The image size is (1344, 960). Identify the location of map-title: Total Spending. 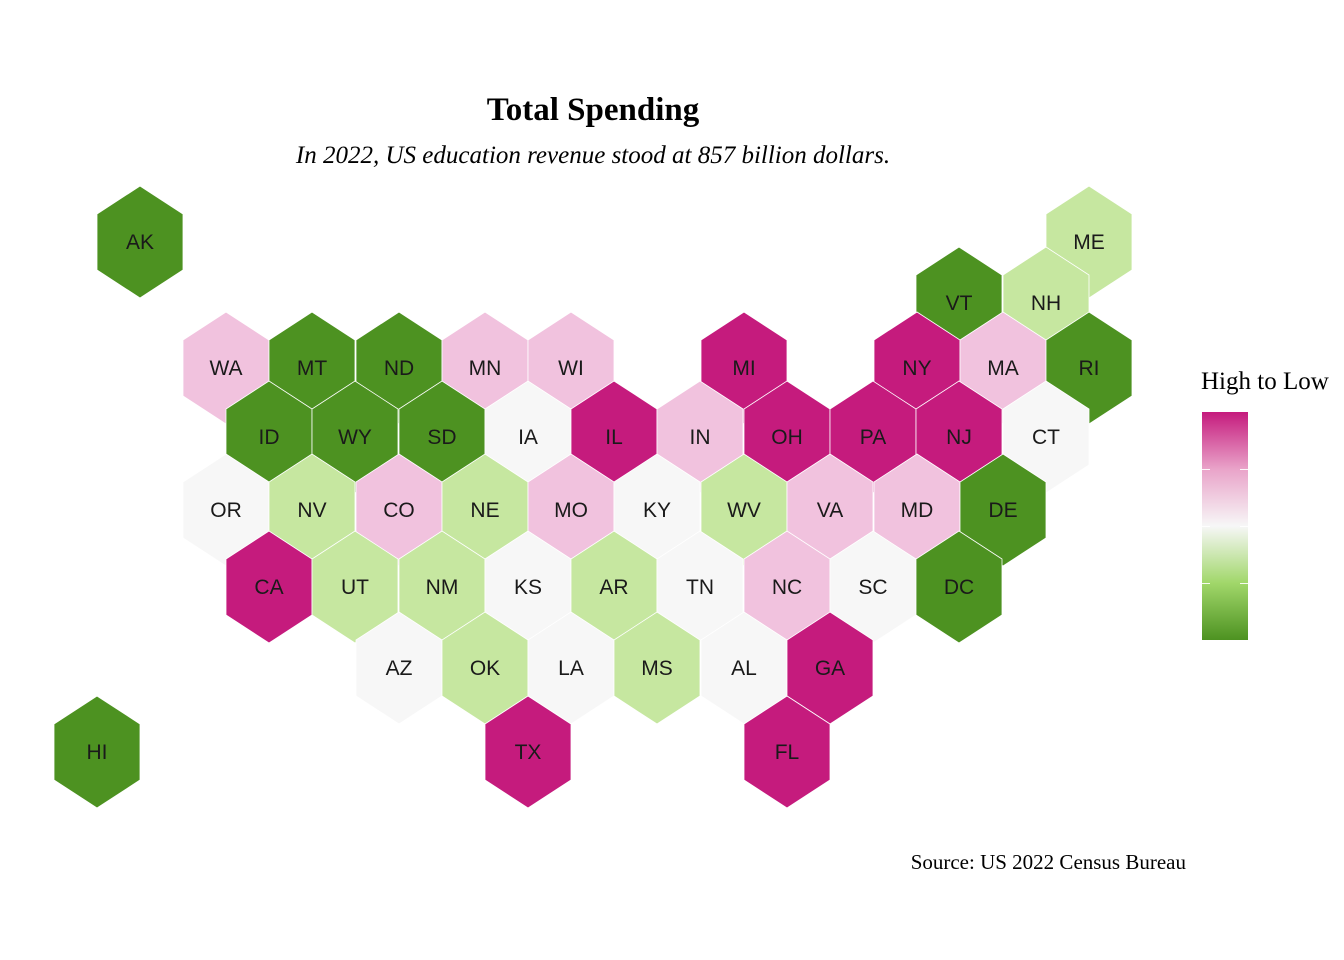
(593, 110).